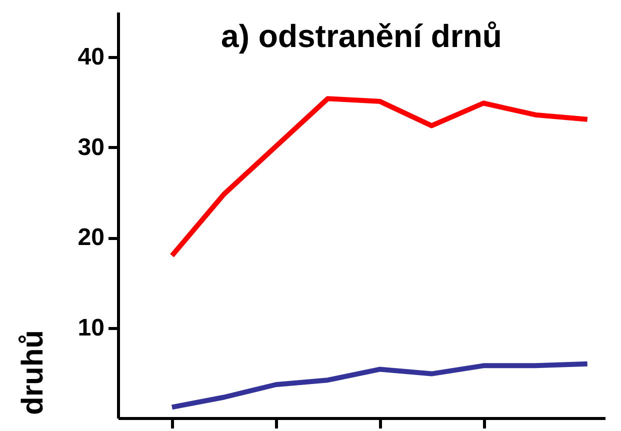 Image resolution: width=621 pixels, height=431 pixels. What do you see at coordinates (91, 328) in the screenshot?
I see `y-tick-label: 10` at bounding box center [91, 328].